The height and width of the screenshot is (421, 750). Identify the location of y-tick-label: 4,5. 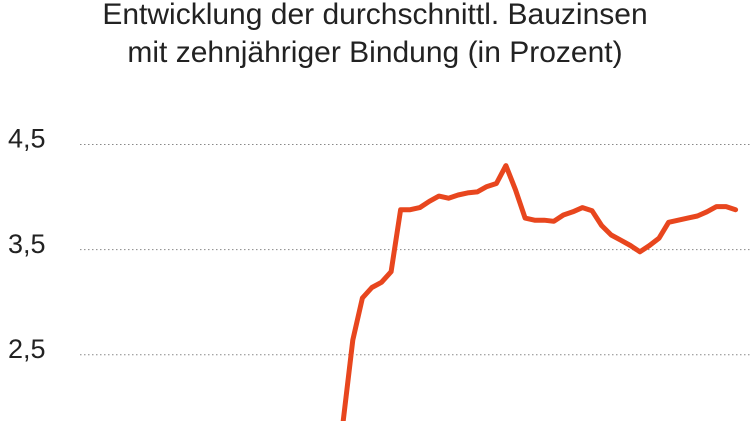
(27, 139).